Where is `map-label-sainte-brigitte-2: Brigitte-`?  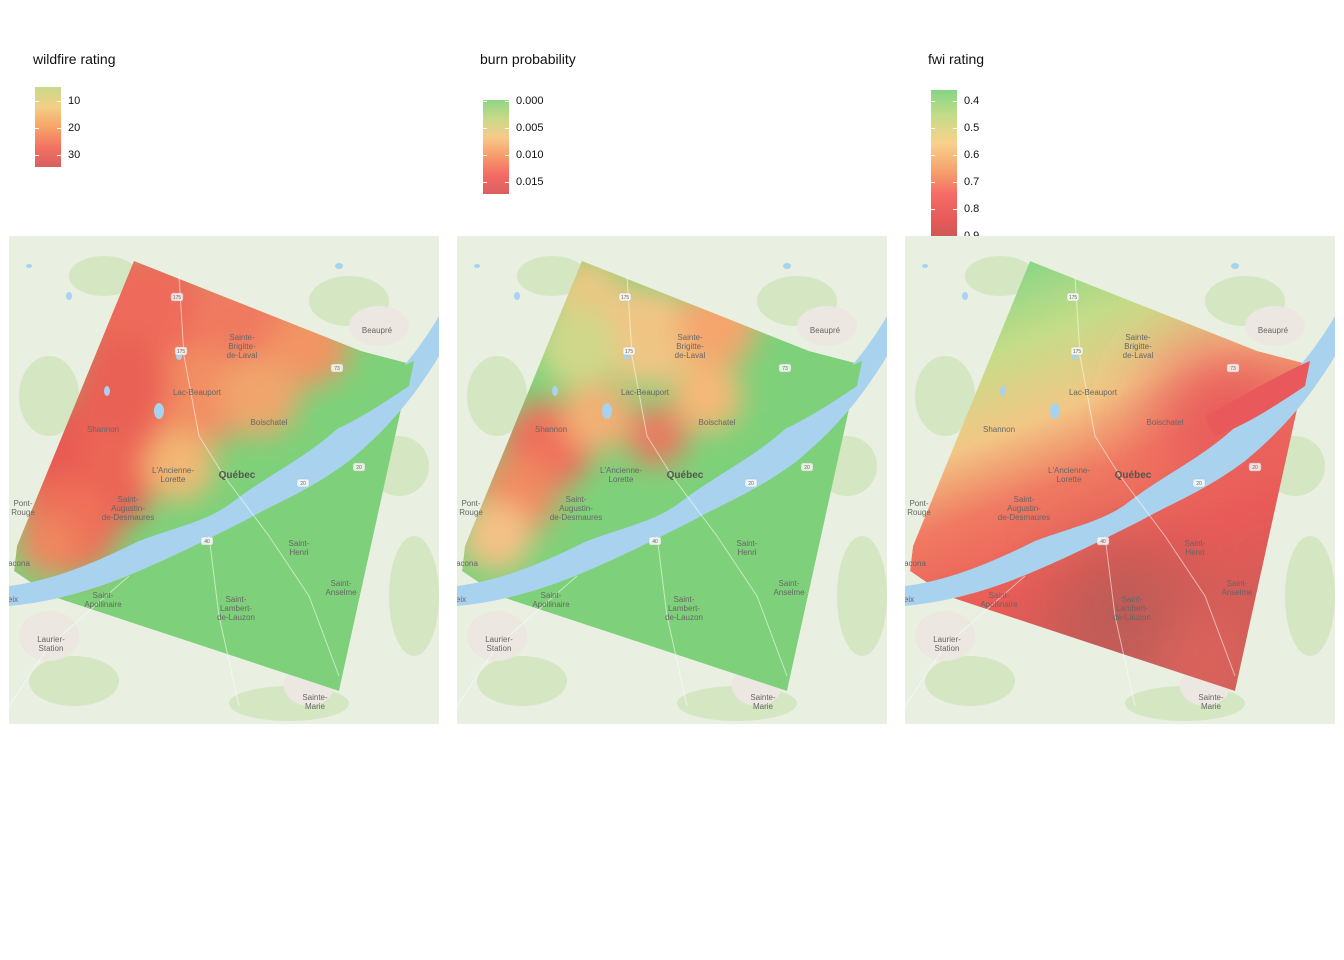
map-label-sainte-brigitte-2: Brigitte- is located at coordinates (242, 346).